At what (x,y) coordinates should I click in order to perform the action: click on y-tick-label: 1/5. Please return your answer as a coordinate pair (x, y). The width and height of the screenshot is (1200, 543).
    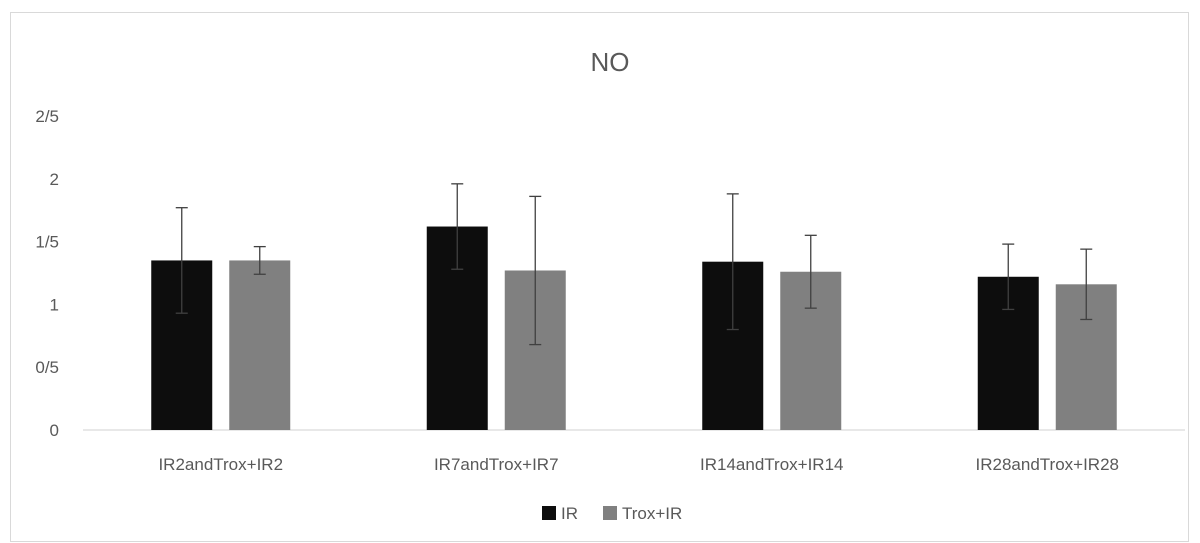
    Looking at the image, I should click on (47, 242).